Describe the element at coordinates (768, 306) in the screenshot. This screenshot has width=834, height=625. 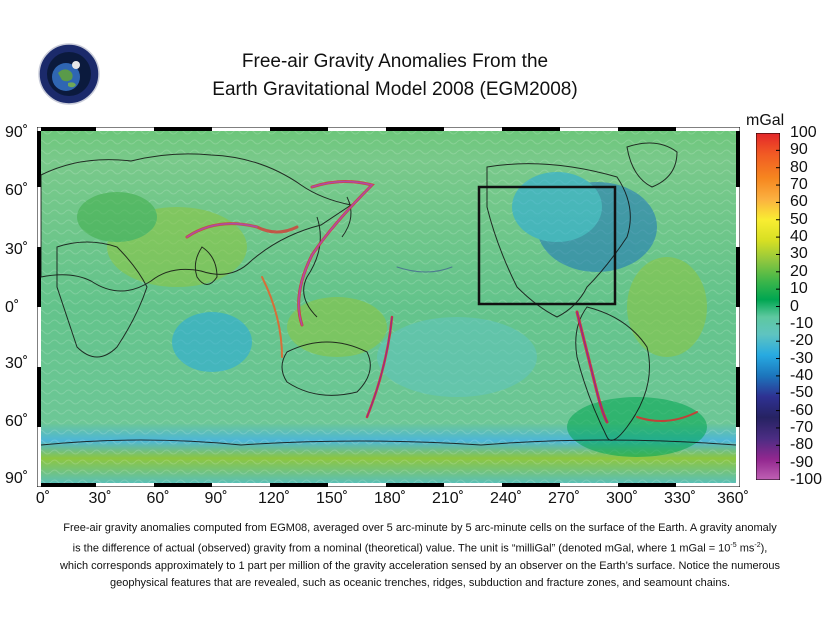
I see `colorbar` at that location.